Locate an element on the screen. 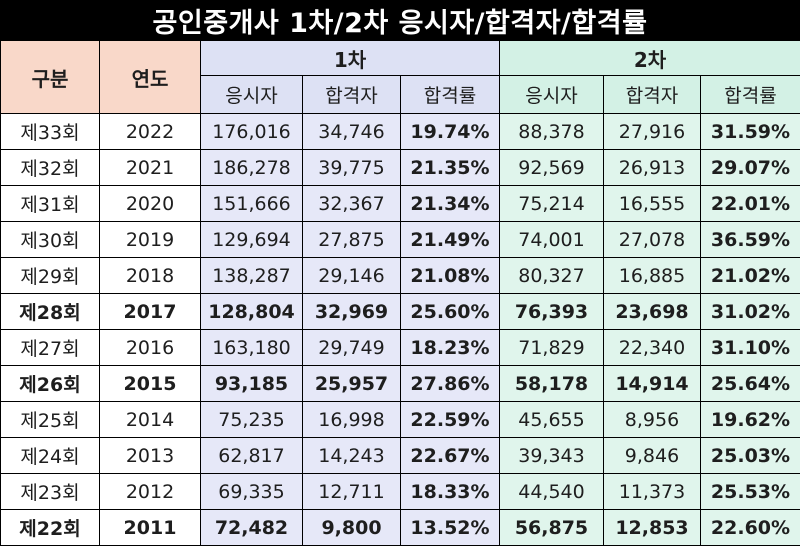  cell-pass-rate-2: 31.02% is located at coordinates (750, 312).